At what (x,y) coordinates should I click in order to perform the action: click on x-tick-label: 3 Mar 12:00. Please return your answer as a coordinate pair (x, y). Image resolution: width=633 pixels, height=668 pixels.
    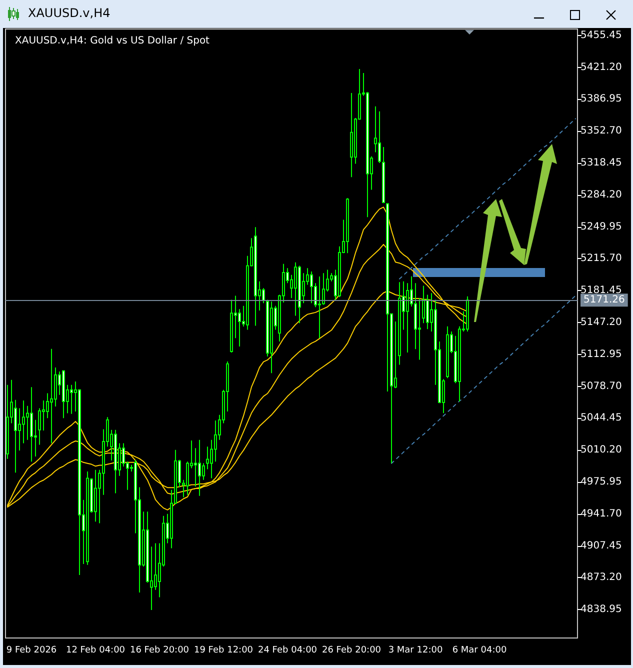
    Looking at the image, I should click on (415, 651).